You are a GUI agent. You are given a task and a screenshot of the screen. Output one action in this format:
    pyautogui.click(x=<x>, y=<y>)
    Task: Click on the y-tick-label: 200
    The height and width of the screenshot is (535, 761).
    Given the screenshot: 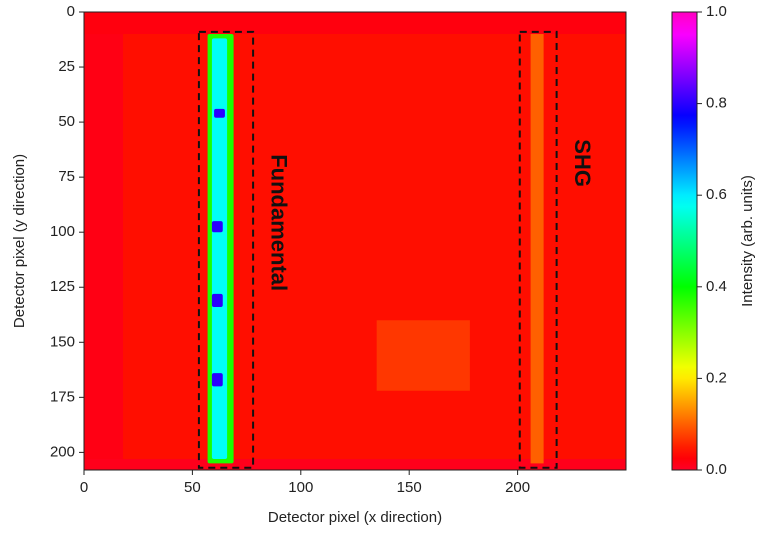 What is the action you would take?
    pyautogui.click(x=62, y=451)
    